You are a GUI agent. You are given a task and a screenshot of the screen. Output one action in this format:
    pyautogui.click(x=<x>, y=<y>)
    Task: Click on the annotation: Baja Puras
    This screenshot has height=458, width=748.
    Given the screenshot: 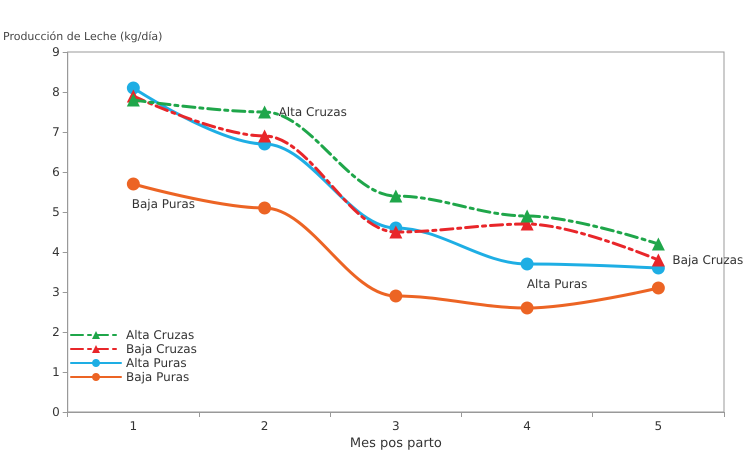 What is the action you would take?
    pyautogui.click(x=163, y=204)
    